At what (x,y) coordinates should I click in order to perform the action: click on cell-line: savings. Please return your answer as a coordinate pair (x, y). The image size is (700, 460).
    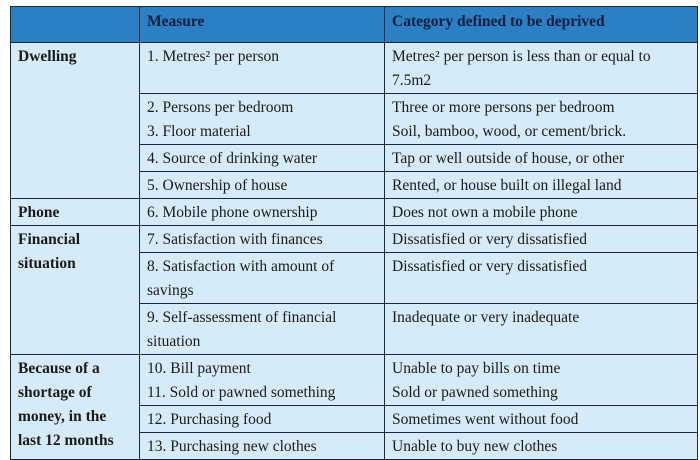
    Looking at the image, I should click on (170, 290).